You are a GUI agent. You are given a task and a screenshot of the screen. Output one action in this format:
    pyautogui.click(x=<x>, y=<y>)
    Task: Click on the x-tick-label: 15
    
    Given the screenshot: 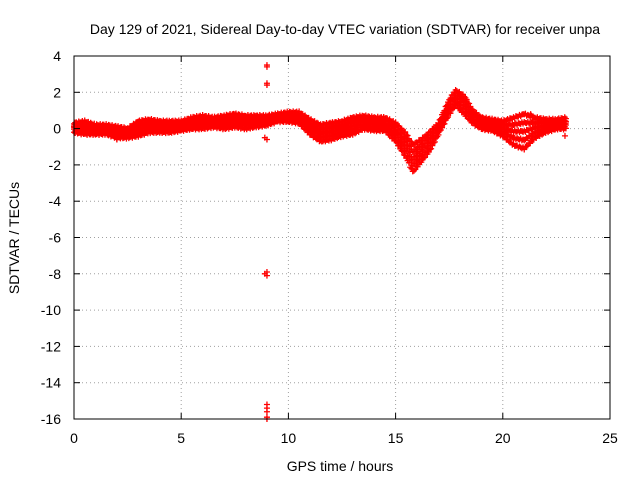 What is the action you would take?
    pyautogui.click(x=396, y=438)
    